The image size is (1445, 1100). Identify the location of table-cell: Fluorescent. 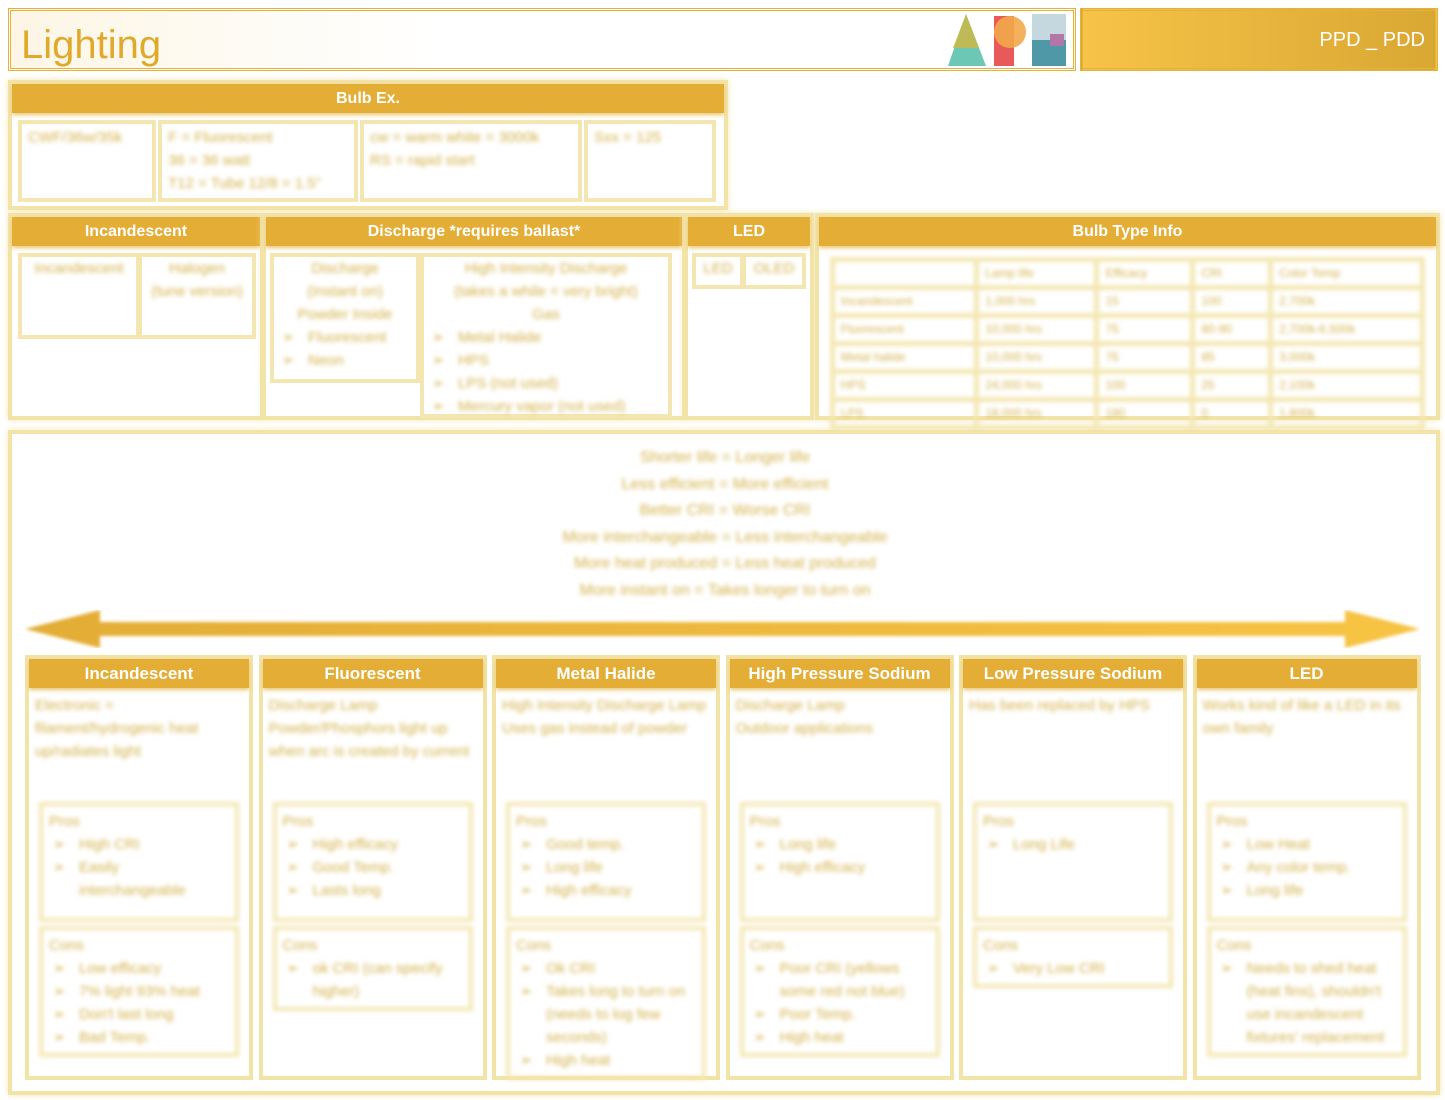
(904, 329).